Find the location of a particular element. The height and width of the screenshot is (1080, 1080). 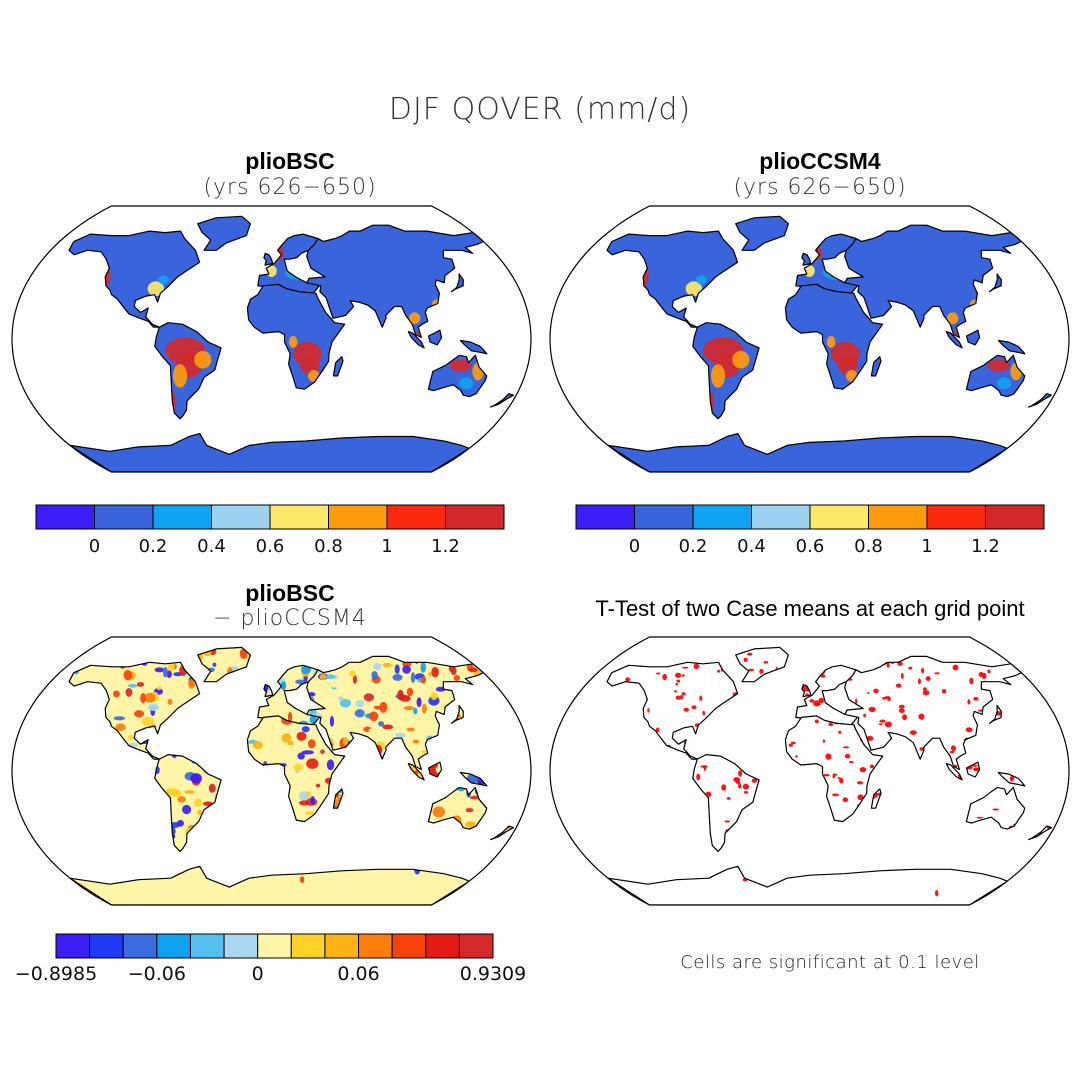

figure-title: DJF QOVER (mm/d) is located at coordinates (540, 109).